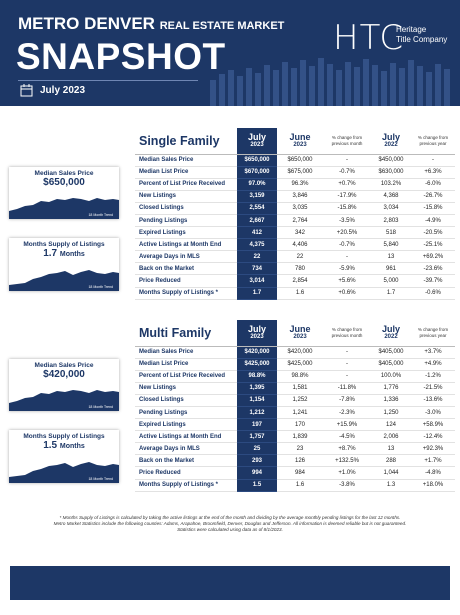 The height and width of the screenshot is (615, 460). What do you see at coordinates (391, 485) in the screenshot?
I see `cell: 1.3` at bounding box center [391, 485].